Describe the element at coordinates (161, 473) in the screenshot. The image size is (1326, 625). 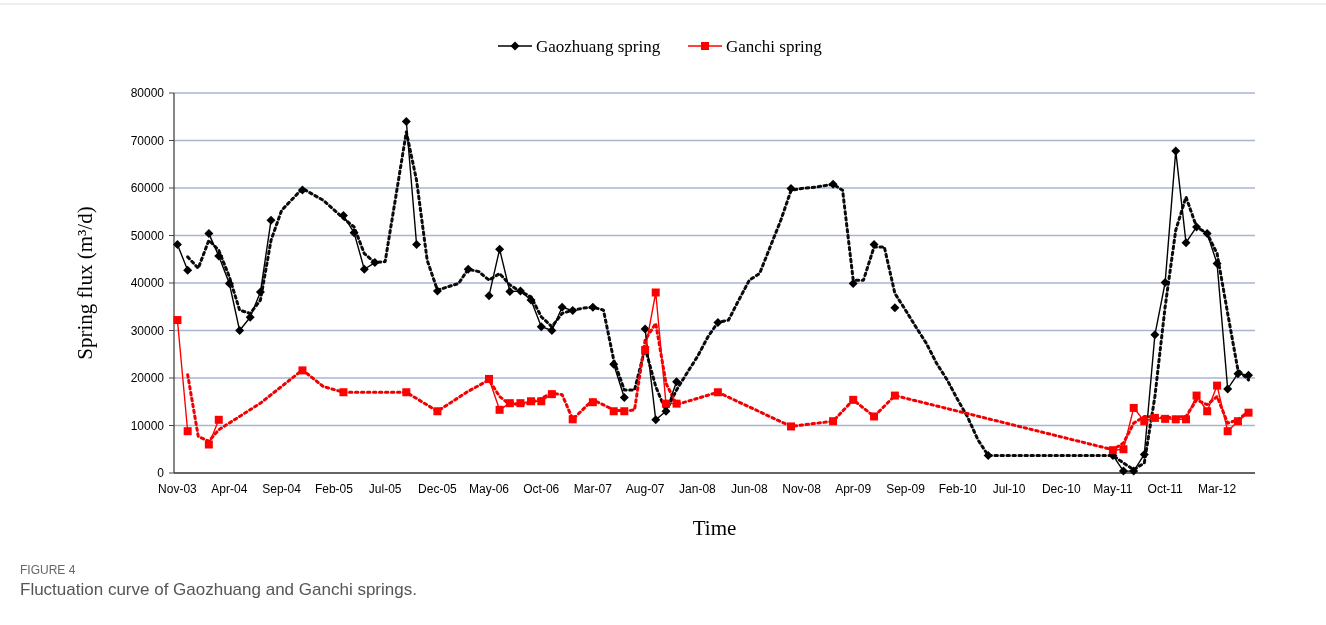
I see `y-tick-label: 0` at that location.